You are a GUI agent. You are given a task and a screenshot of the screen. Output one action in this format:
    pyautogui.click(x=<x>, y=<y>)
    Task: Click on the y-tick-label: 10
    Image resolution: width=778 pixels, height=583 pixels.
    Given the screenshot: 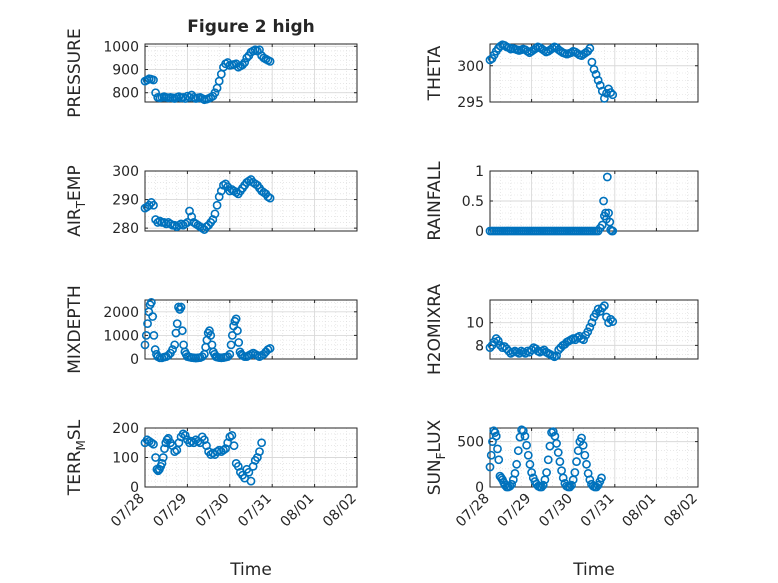 What is the action you would take?
    pyautogui.click(x=475, y=324)
    